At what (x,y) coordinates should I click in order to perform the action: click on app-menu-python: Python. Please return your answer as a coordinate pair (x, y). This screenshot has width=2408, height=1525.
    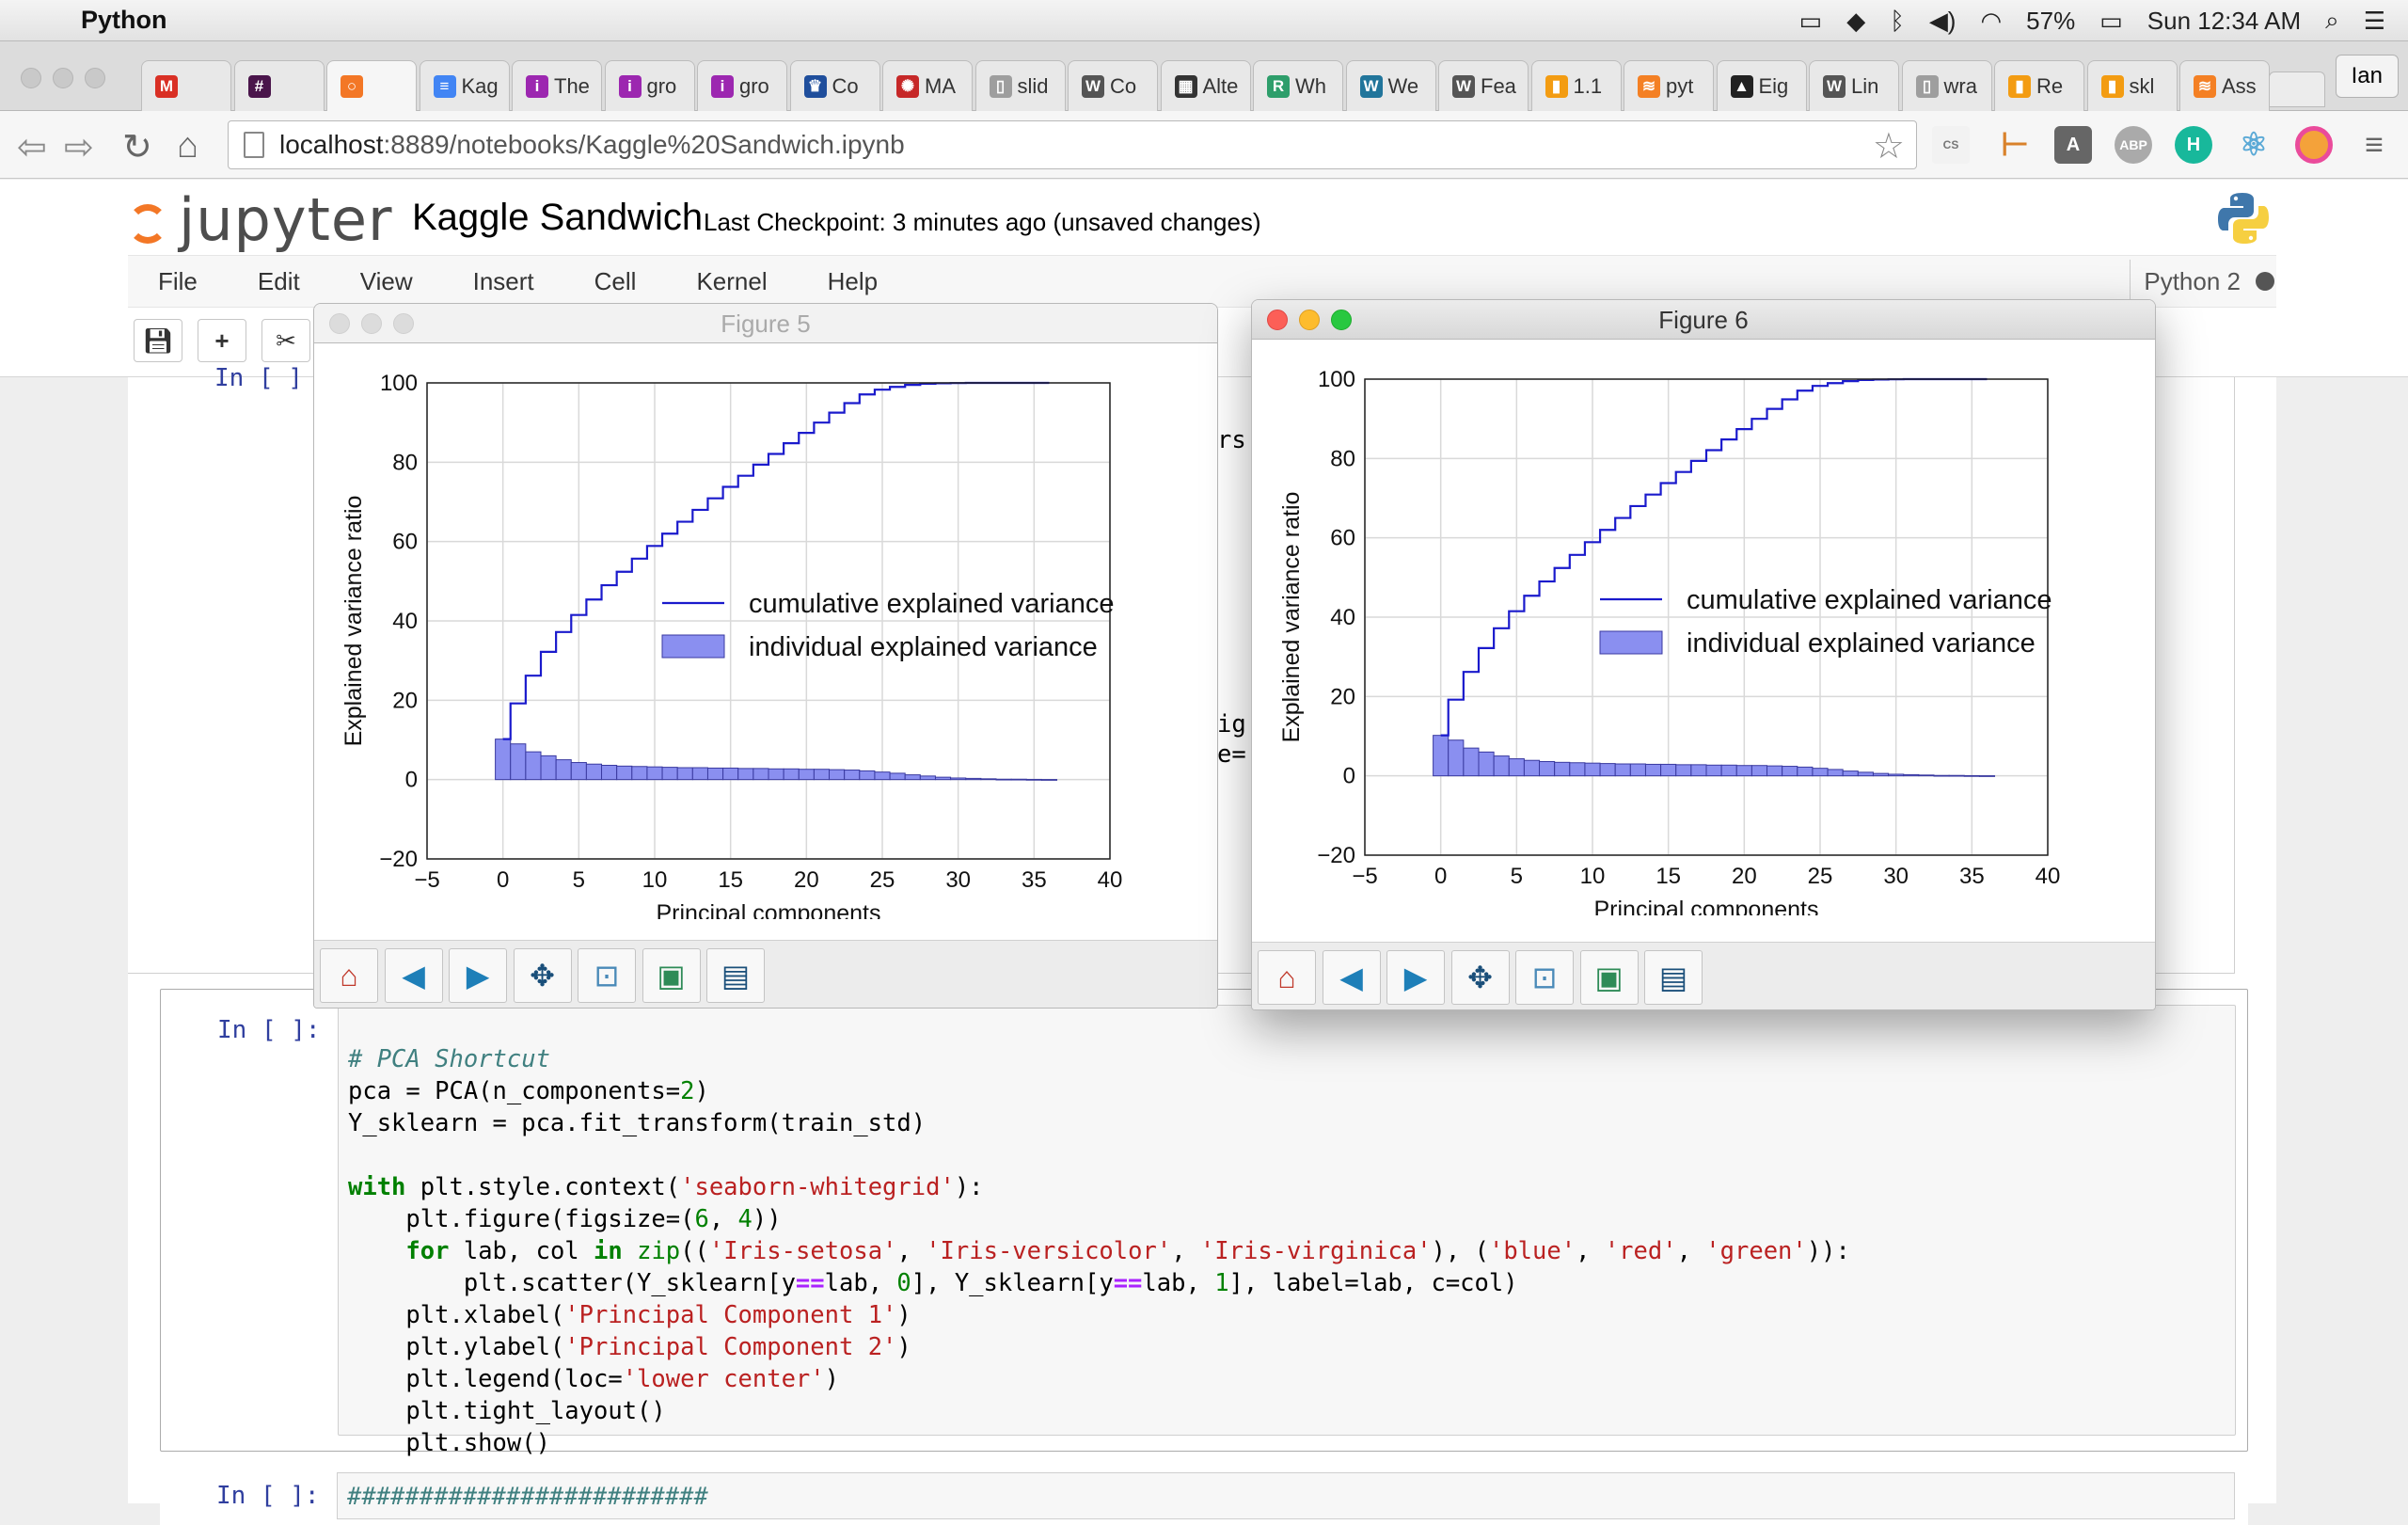
    Looking at the image, I should click on (124, 20).